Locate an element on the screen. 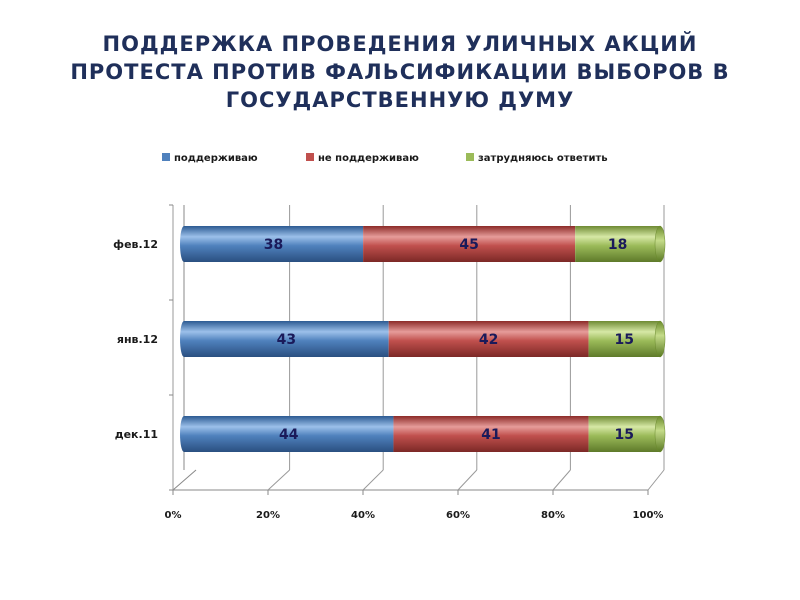 The image size is (800, 600). data-label: 41 is located at coordinates (490, 435).